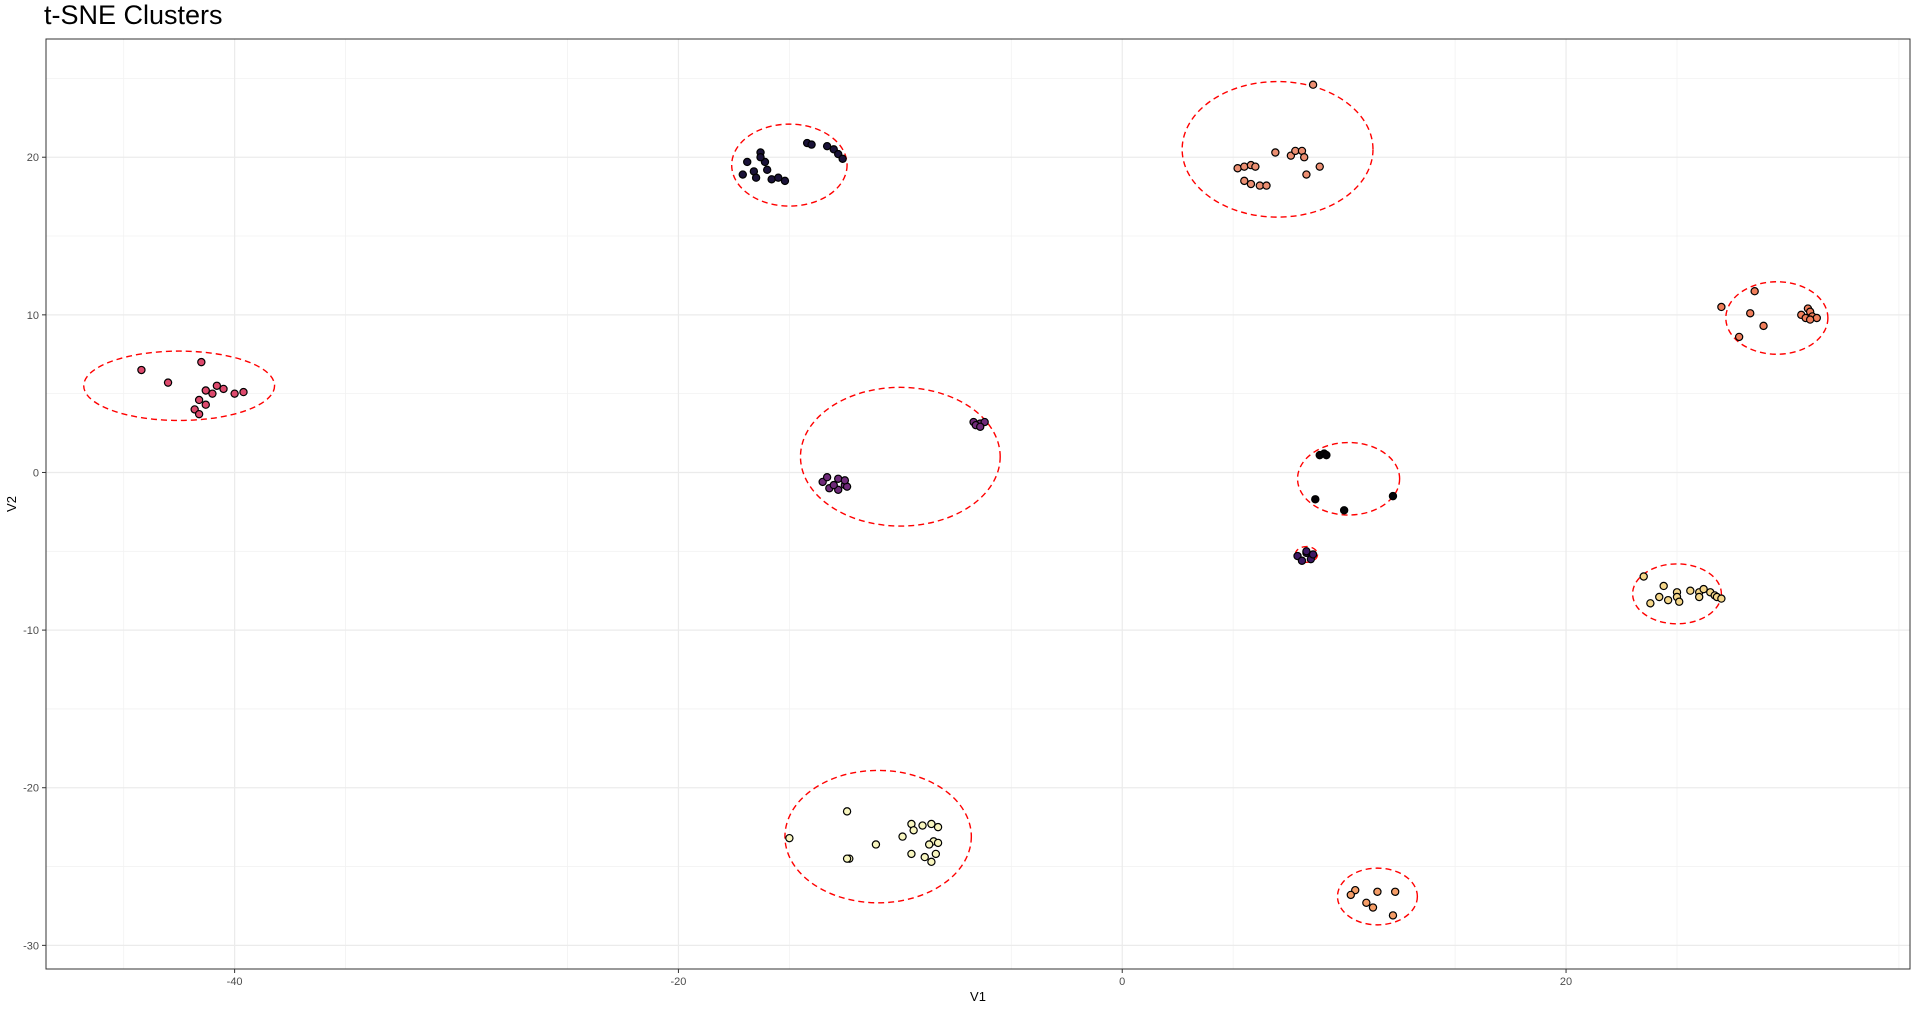 The image size is (1919, 1010). What do you see at coordinates (31, 631) in the screenshot?
I see `y-tick-label: -10` at bounding box center [31, 631].